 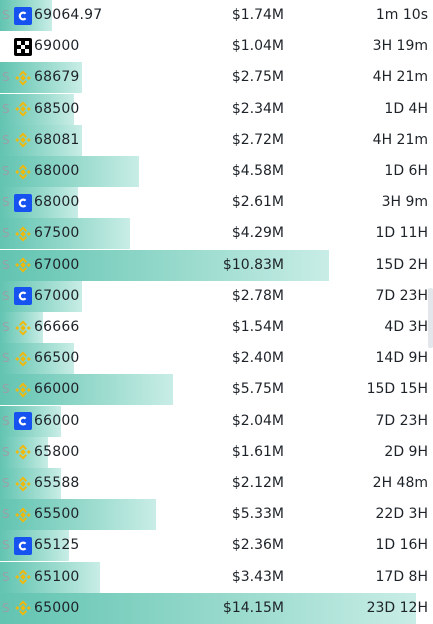 What do you see at coordinates (216, 452) in the screenshot?
I see `list-item: S 65800 $1.61M 2D 9H` at bounding box center [216, 452].